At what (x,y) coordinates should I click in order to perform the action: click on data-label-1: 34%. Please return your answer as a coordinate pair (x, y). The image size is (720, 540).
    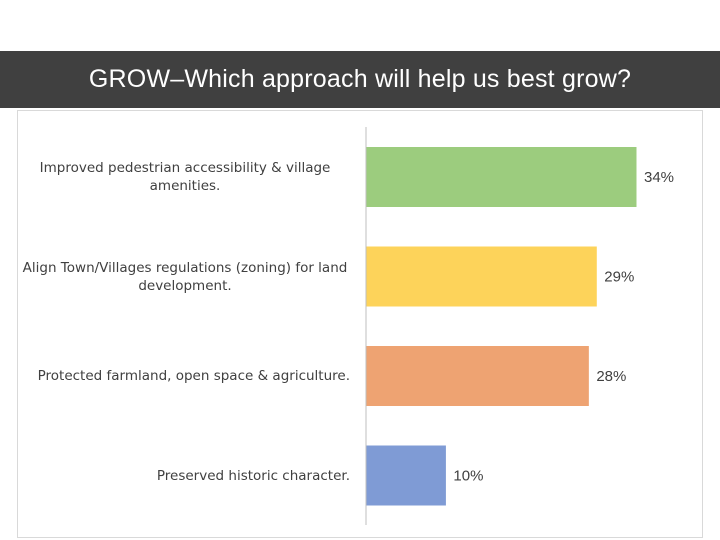
    Looking at the image, I should click on (659, 177).